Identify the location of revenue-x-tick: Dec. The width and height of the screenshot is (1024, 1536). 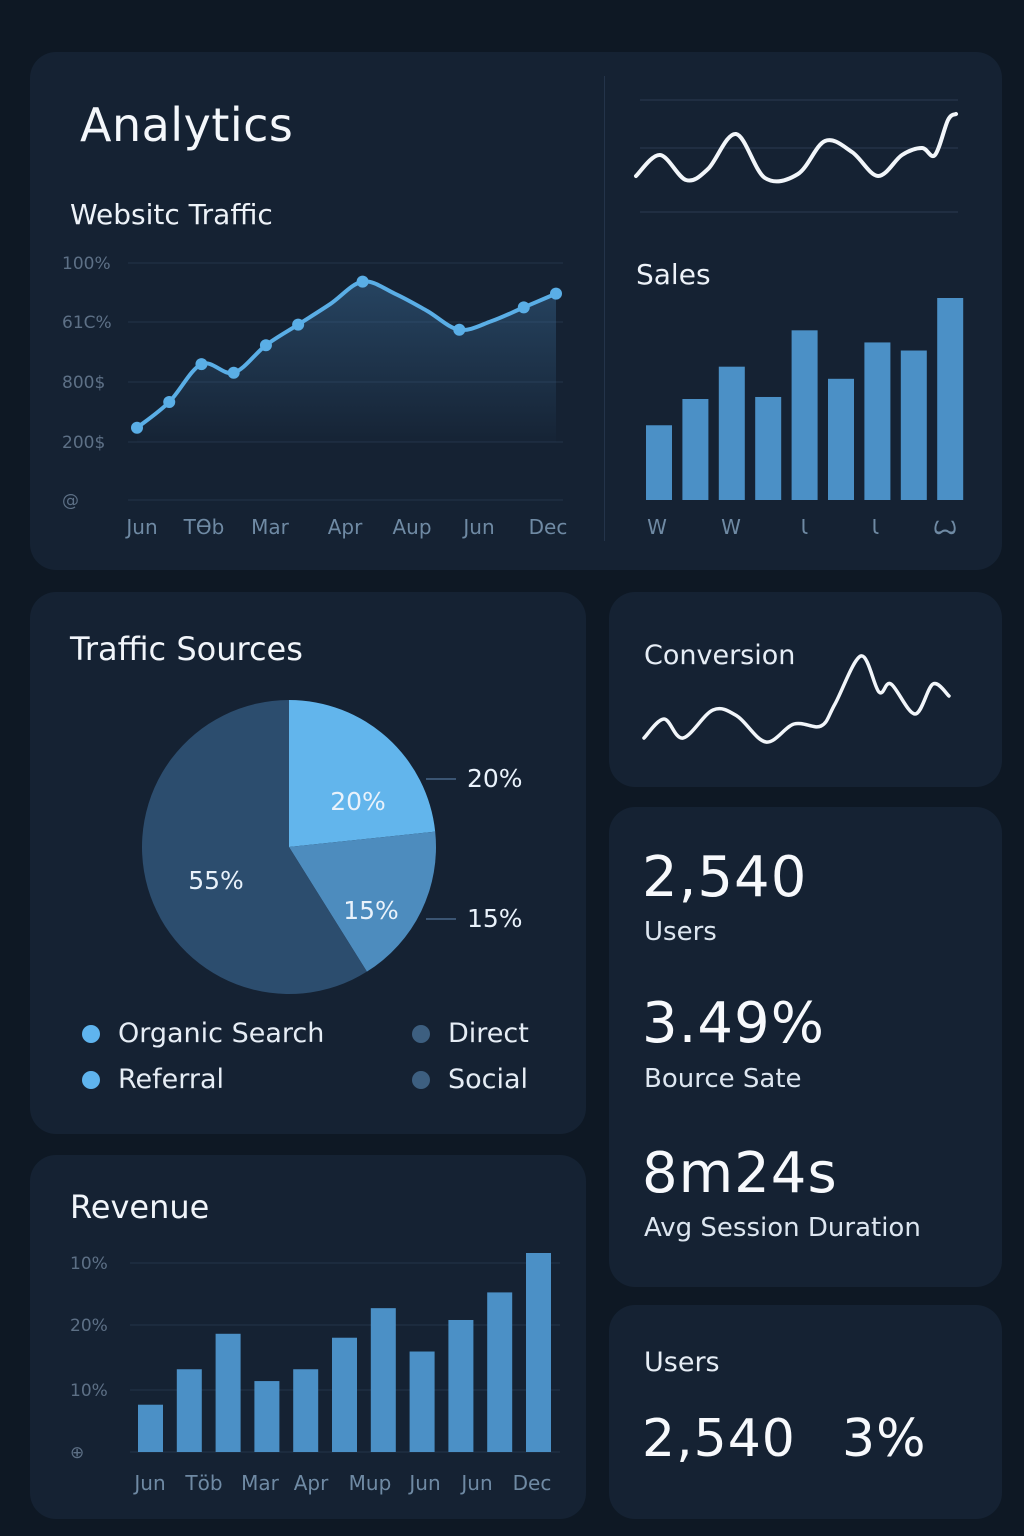
(532, 1483).